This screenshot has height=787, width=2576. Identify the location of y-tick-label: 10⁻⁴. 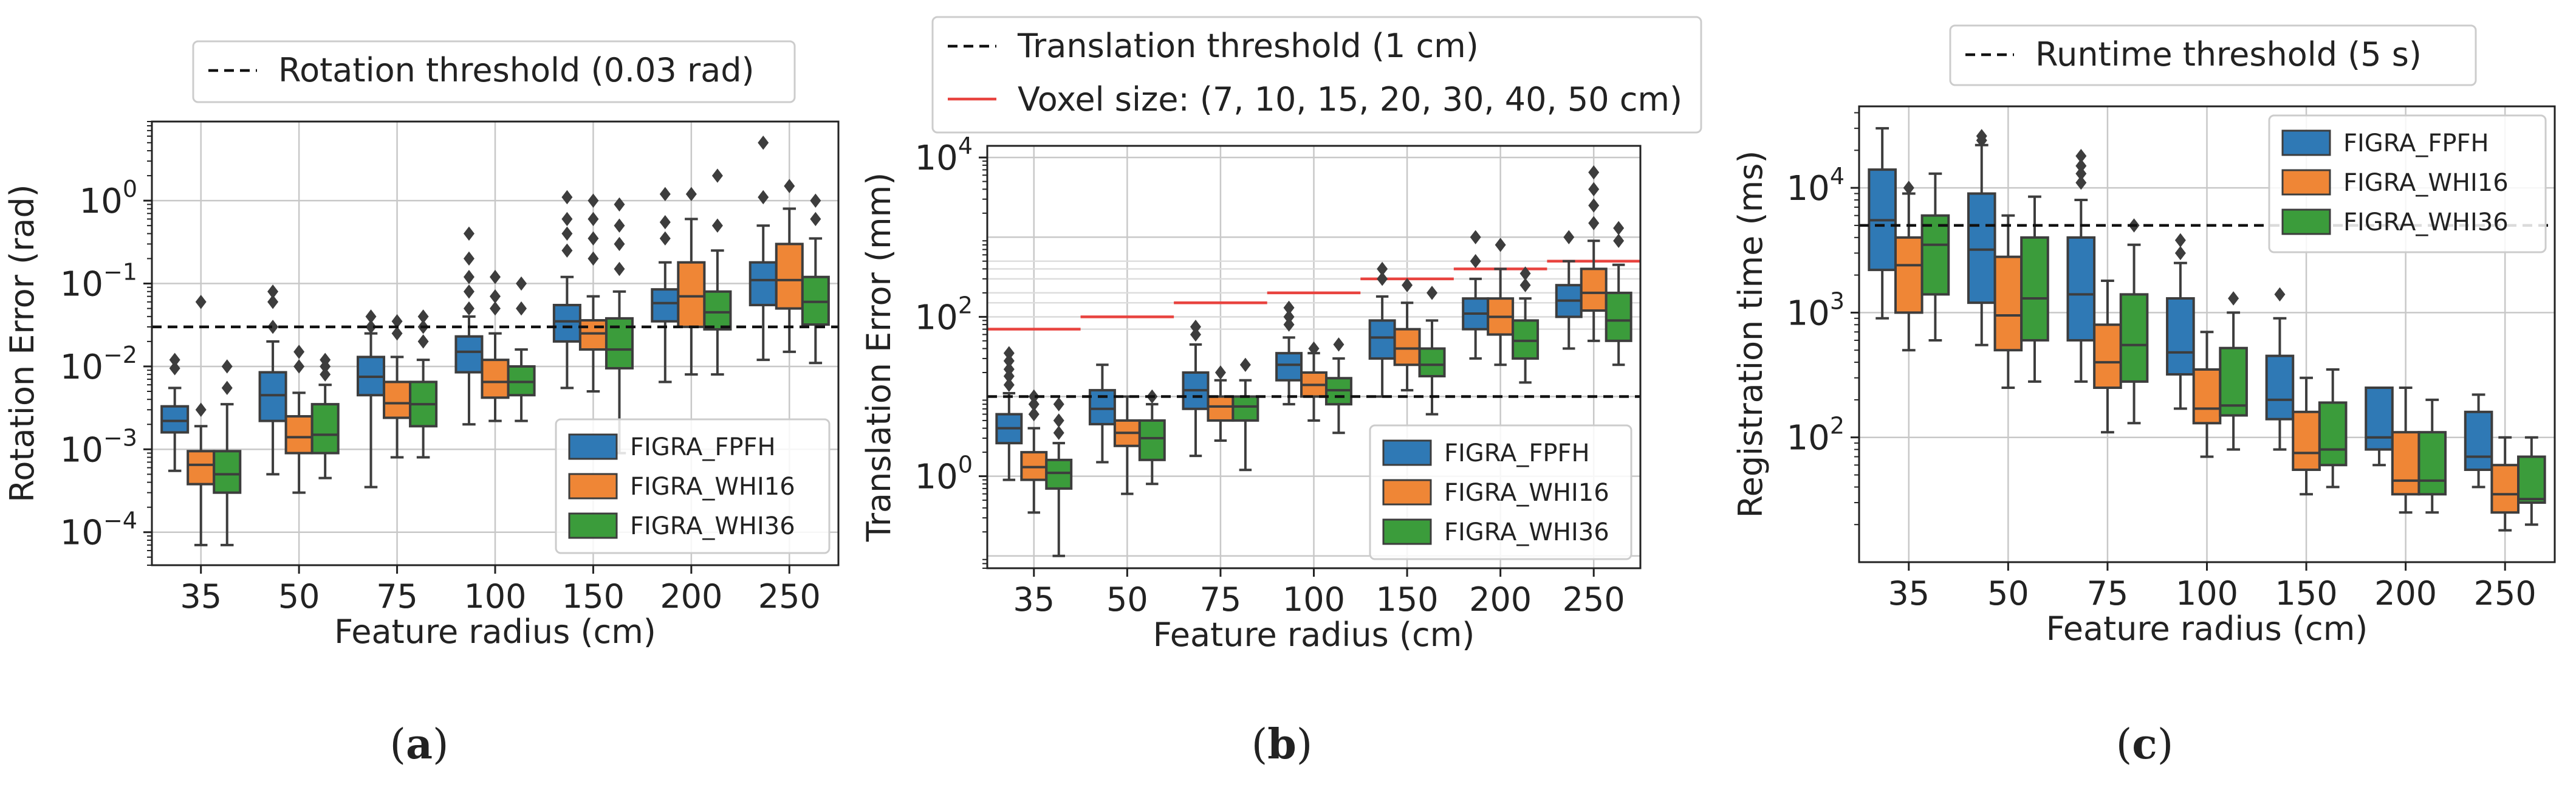
(98, 530).